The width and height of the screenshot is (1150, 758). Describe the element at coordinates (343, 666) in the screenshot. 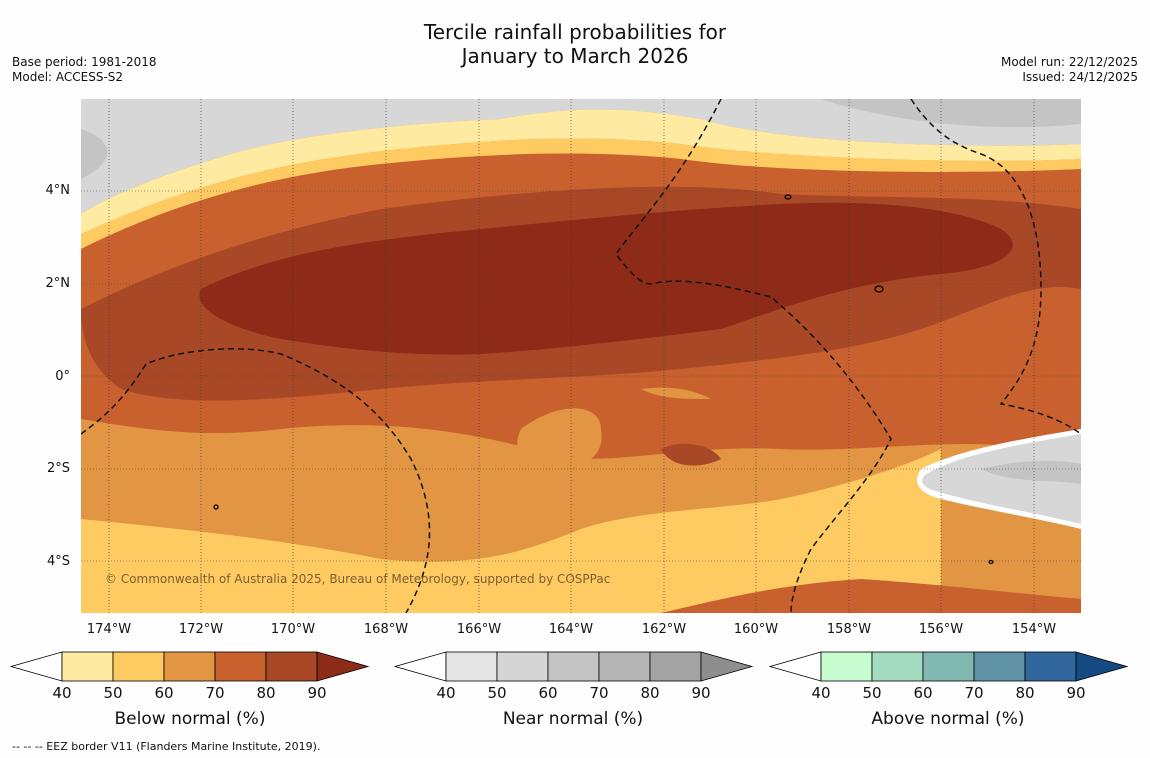

I see `cb-below-over` at that location.